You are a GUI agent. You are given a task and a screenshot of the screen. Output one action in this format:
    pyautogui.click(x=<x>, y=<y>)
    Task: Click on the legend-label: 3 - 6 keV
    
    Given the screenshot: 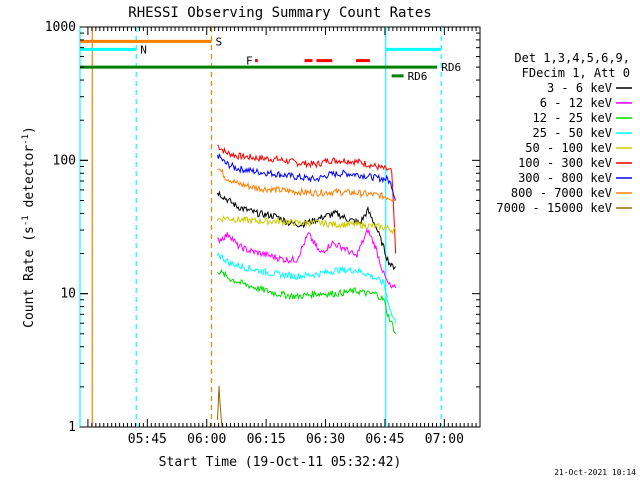 What is the action you would take?
    pyautogui.click(x=579, y=88)
    